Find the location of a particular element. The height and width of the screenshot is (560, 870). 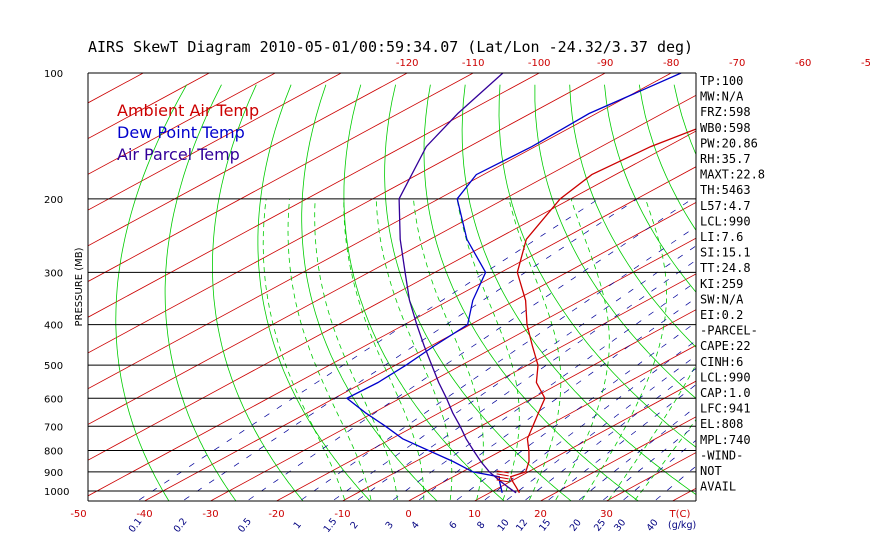

stability-index-item: SI:15.1 is located at coordinates (725, 253).